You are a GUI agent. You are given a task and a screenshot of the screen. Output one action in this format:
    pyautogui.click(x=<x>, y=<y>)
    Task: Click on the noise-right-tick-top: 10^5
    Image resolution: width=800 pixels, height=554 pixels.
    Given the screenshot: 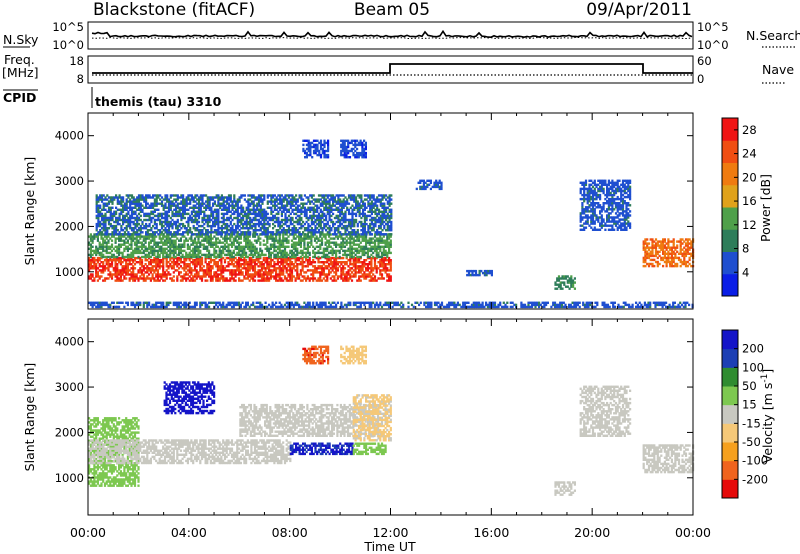 What is the action you would take?
    pyautogui.click(x=713, y=27)
    